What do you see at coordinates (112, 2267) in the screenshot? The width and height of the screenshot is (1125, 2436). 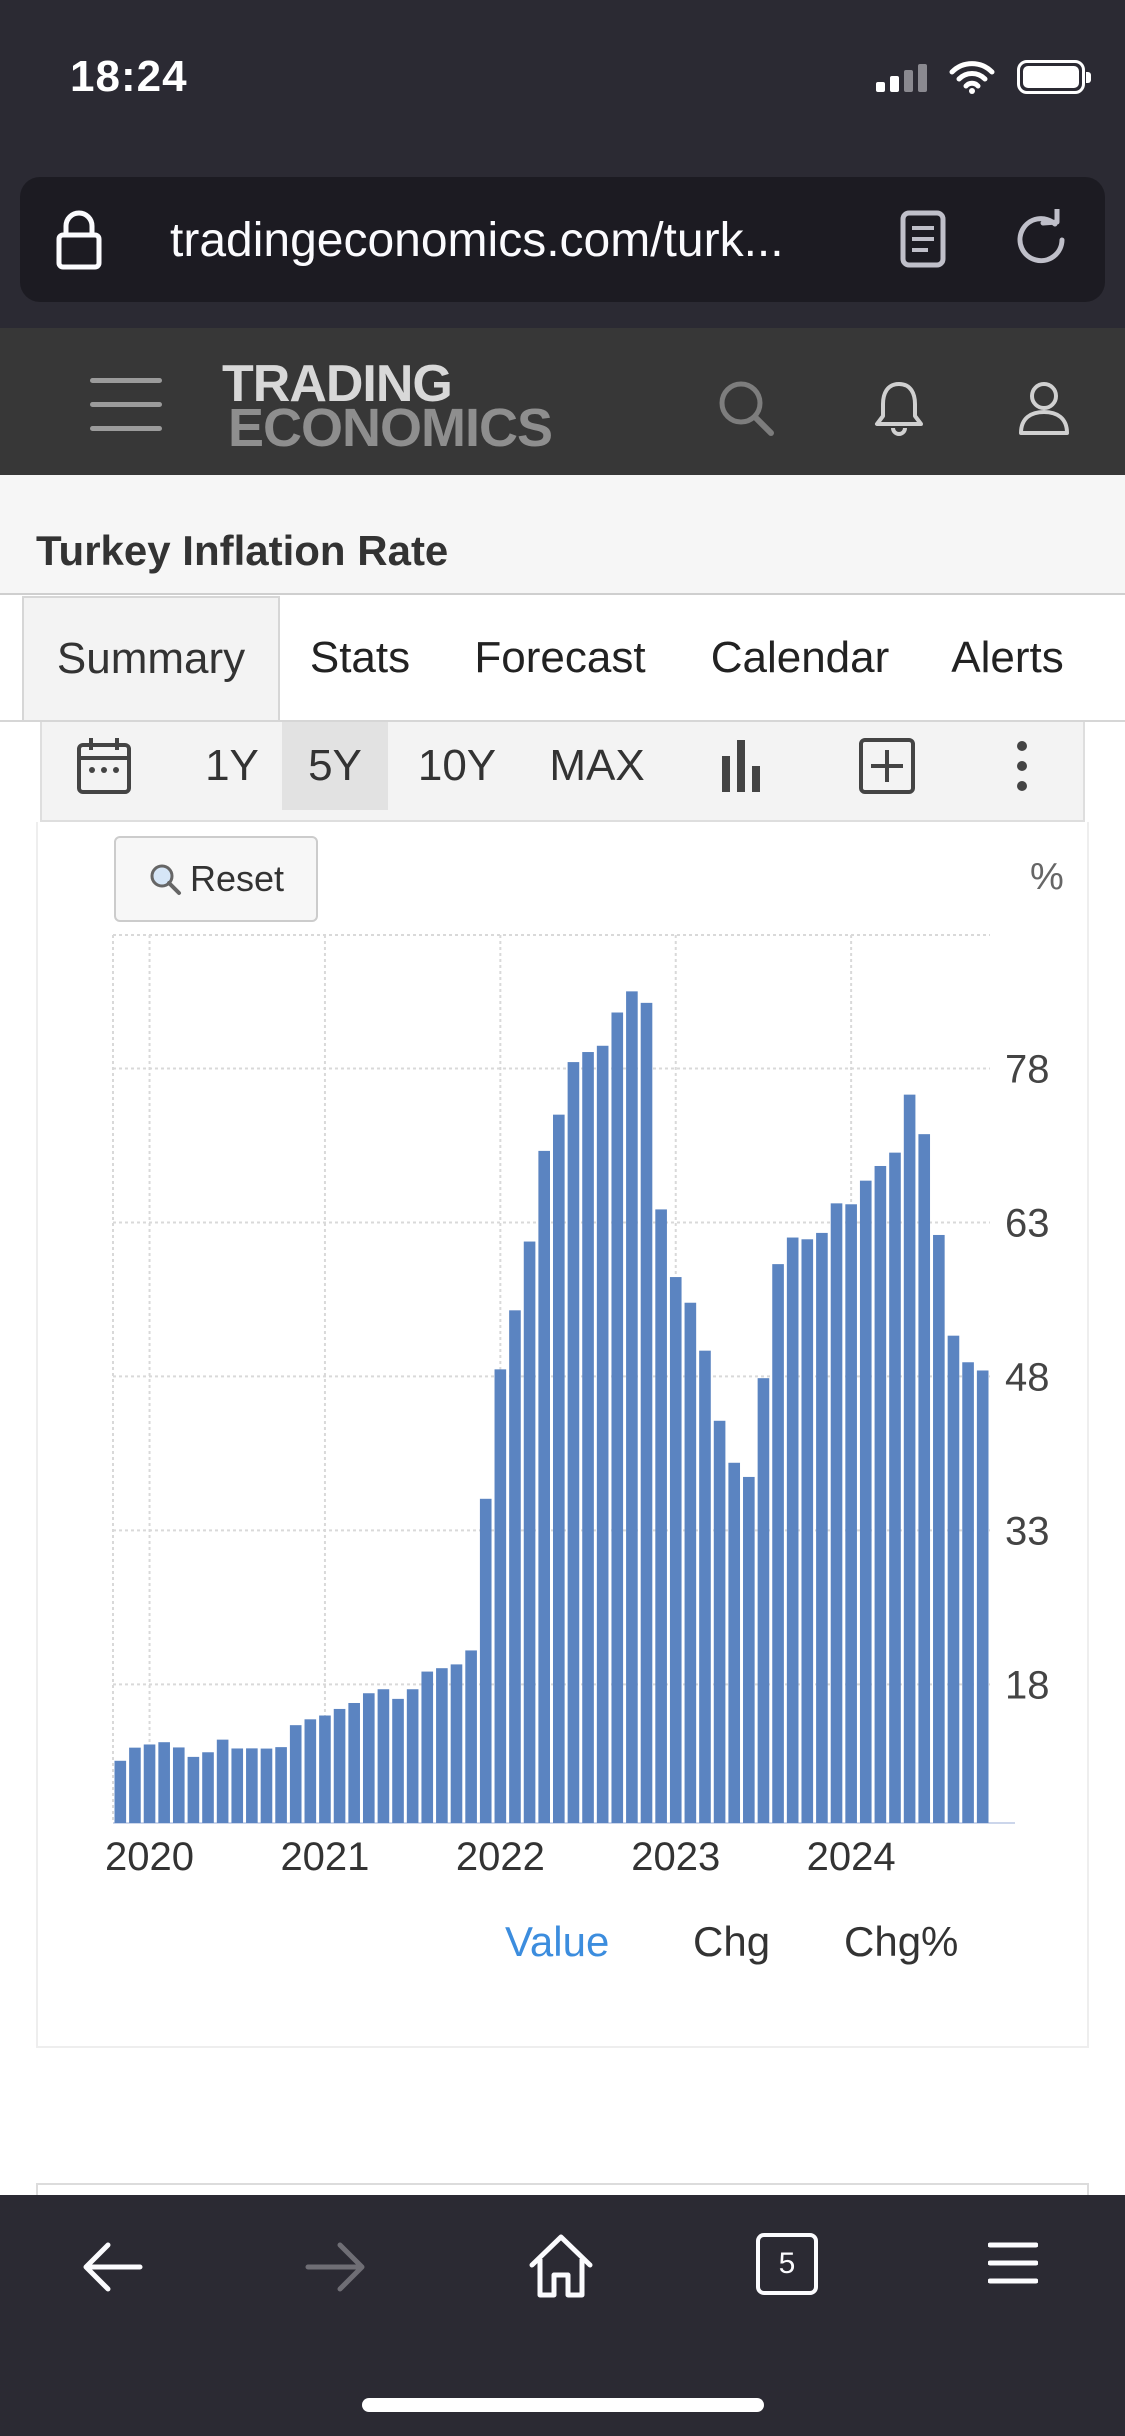 I see `back-icon` at bounding box center [112, 2267].